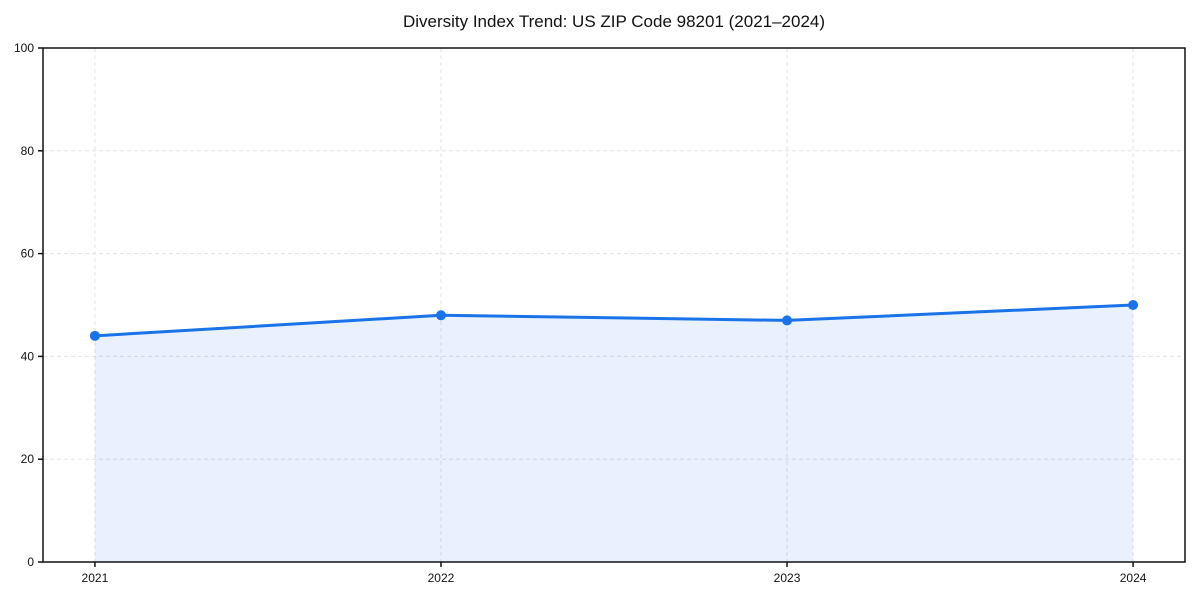  I want to click on y-tick-label: 0, so click(30, 562).